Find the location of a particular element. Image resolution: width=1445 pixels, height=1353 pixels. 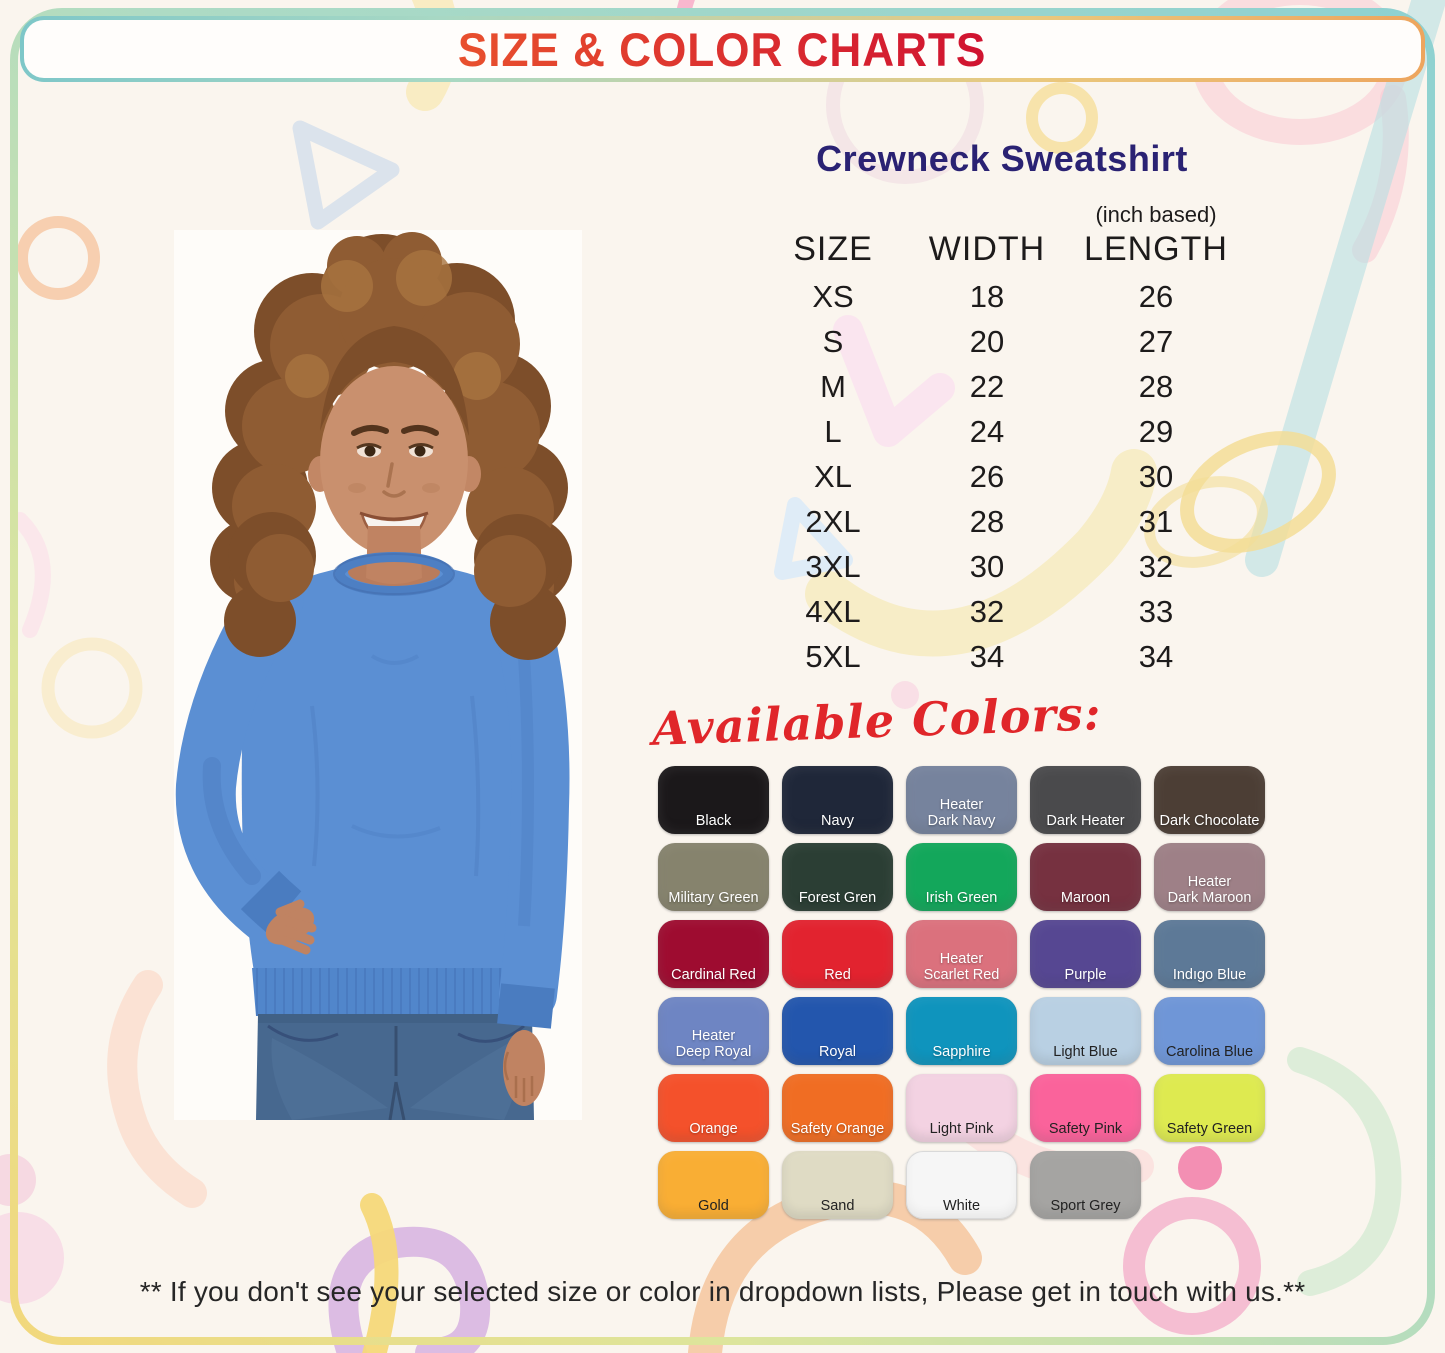

size-cell-length: 27 is located at coordinates (1156, 341).